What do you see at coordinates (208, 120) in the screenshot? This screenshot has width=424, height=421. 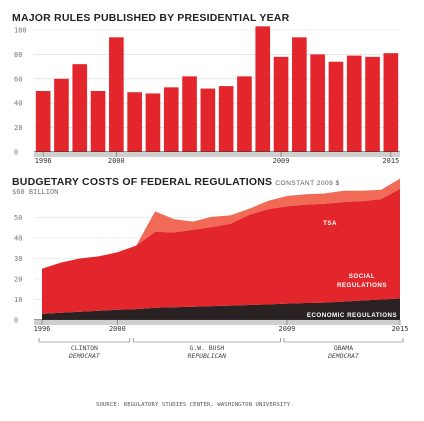 I see `bar-2005` at bounding box center [208, 120].